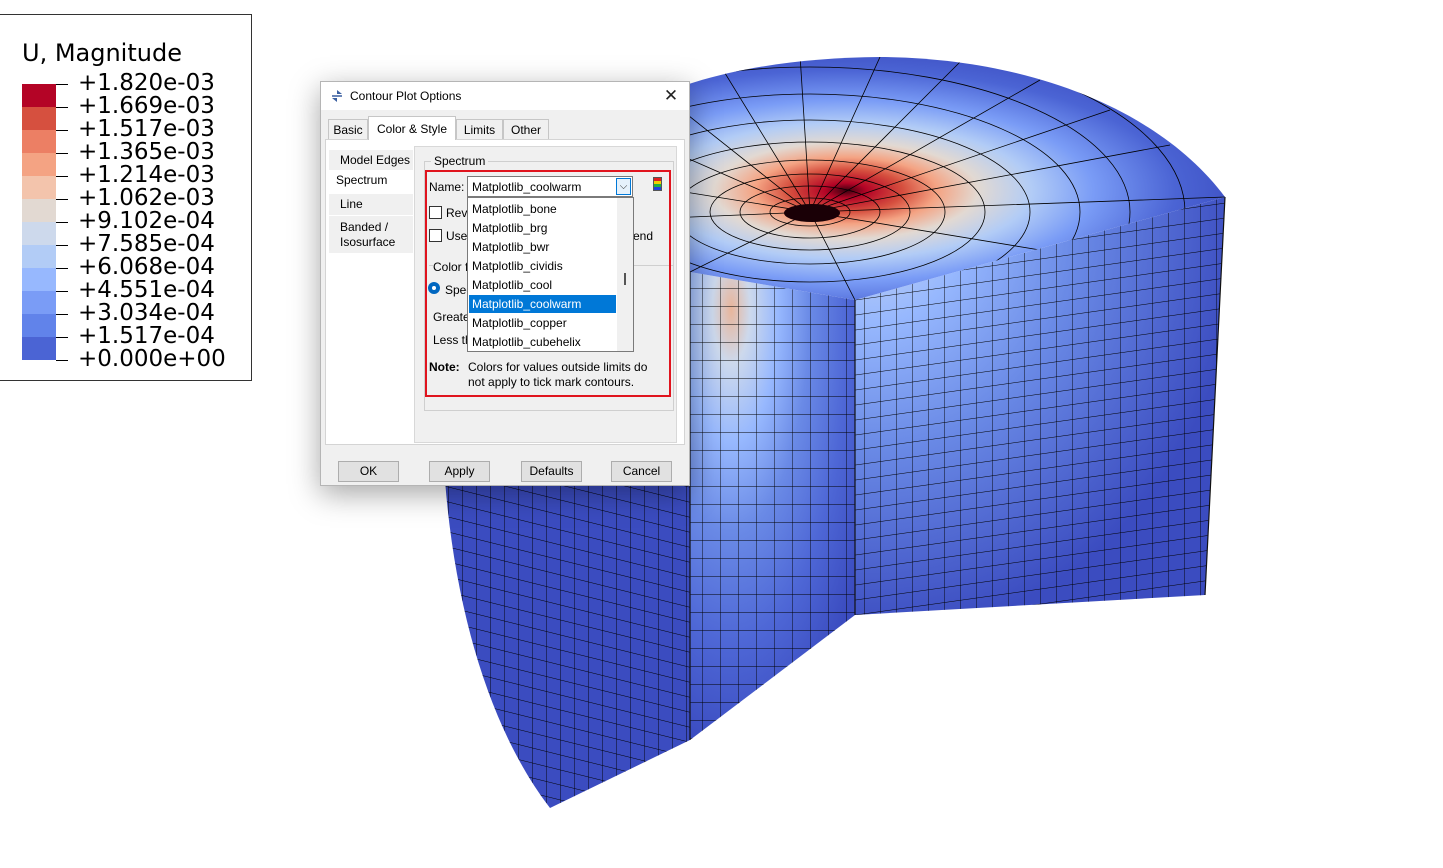 This screenshot has height=868, width=1443. Describe the element at coordinates (519, 323) in the screenshot. I see `dropdown-item: Matplotlib_copper` at that location.